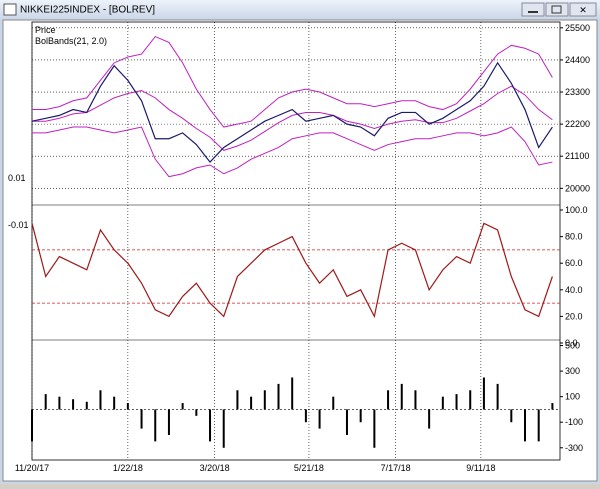 Image resolution: width=600 pixels, height=489 pixels. I want to click on close-icon: ✕, so click(583, 10).